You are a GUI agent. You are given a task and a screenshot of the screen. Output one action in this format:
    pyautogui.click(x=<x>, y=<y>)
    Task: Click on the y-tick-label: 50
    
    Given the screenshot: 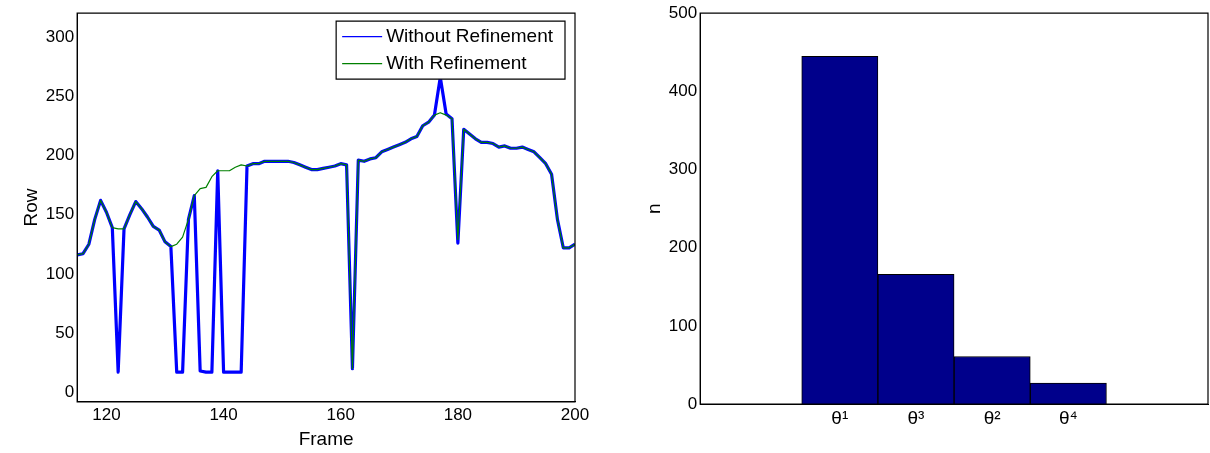 What is the action you would take?
    pyautogui.click(x=65, y=332)
    